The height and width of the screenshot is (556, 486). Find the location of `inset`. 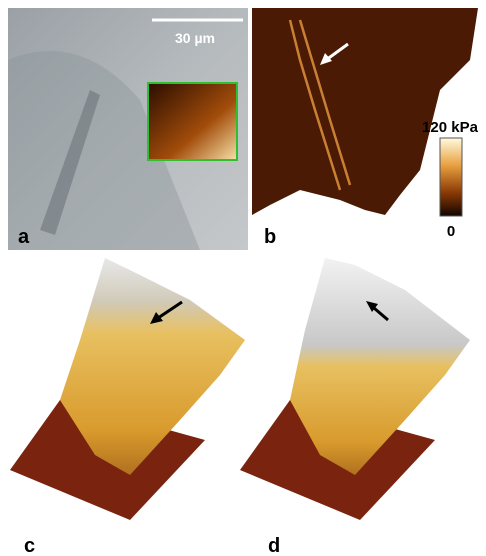

inset is located at coordinates (192, 121).